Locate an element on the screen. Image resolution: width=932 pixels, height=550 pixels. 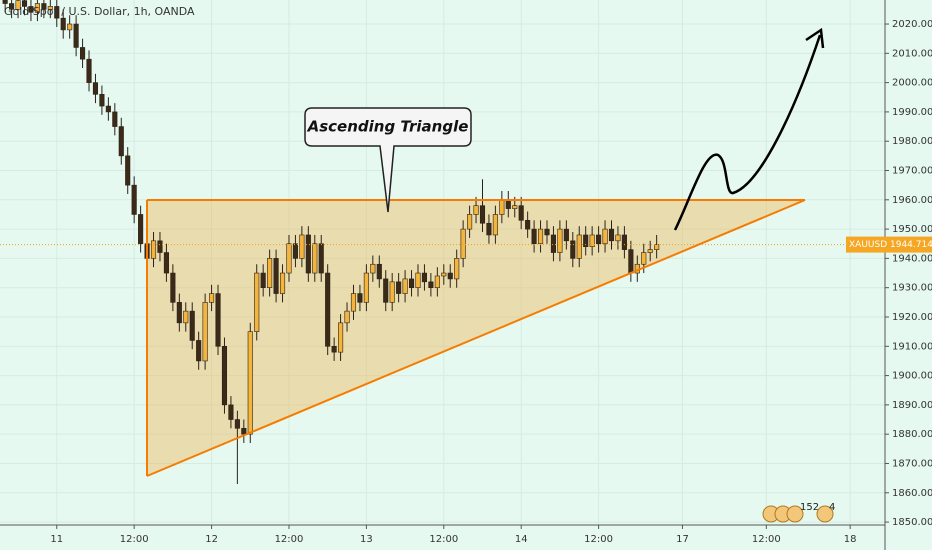
y-tick-label: 1890.000 is located at coordinates (912, 405).